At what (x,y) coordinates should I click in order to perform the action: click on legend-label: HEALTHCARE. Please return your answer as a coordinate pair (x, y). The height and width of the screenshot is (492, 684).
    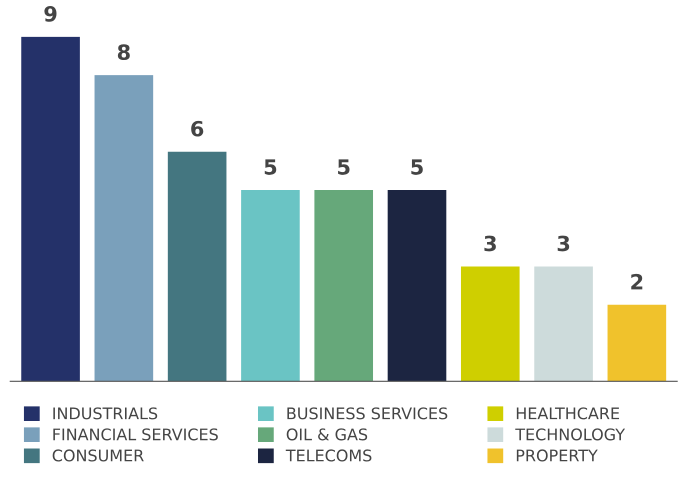
    Looking at the image, I should click on (568, 413).